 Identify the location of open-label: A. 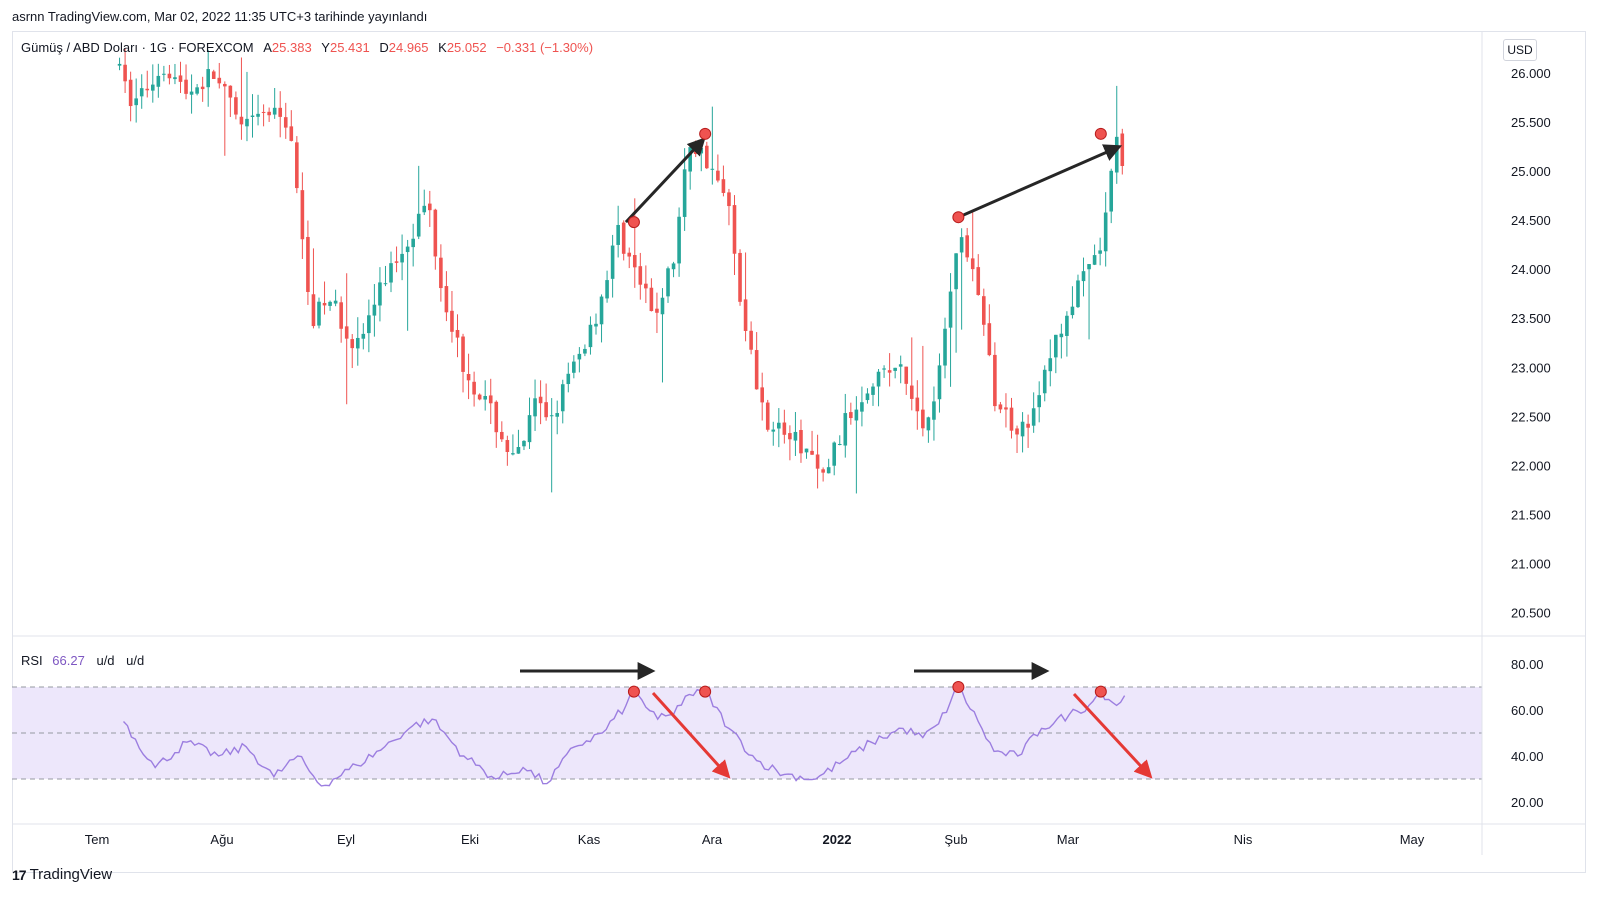
(267, 47).